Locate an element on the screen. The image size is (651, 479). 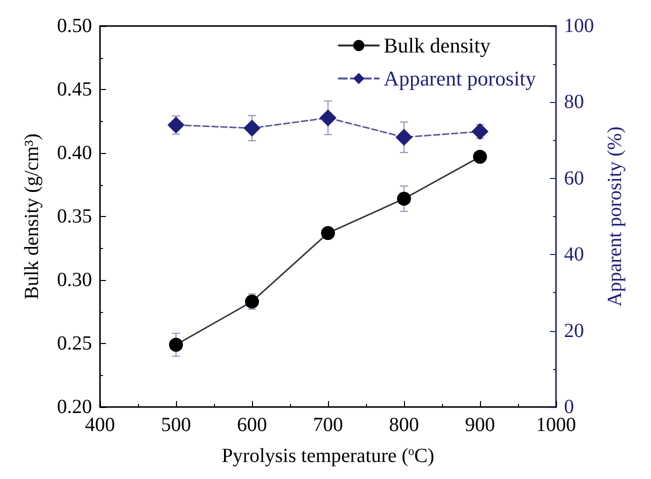
y2-tick-label: 80 is located at coordinates (574, 102).